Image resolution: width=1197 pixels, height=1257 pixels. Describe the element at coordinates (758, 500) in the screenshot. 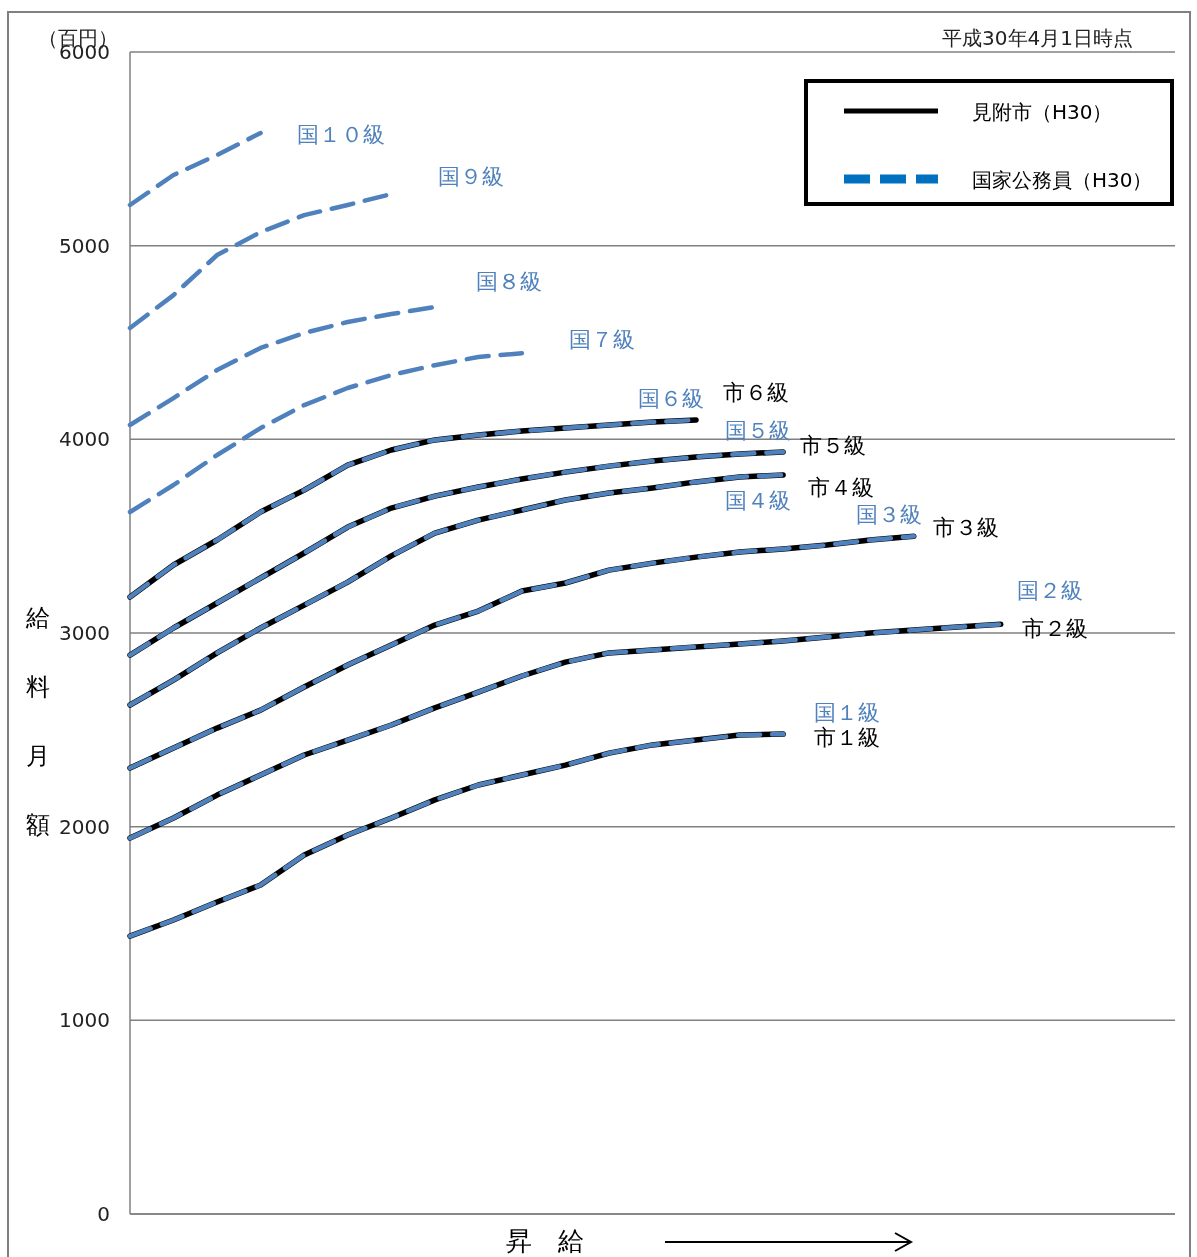

I see `series-label: 国４級` at that location.